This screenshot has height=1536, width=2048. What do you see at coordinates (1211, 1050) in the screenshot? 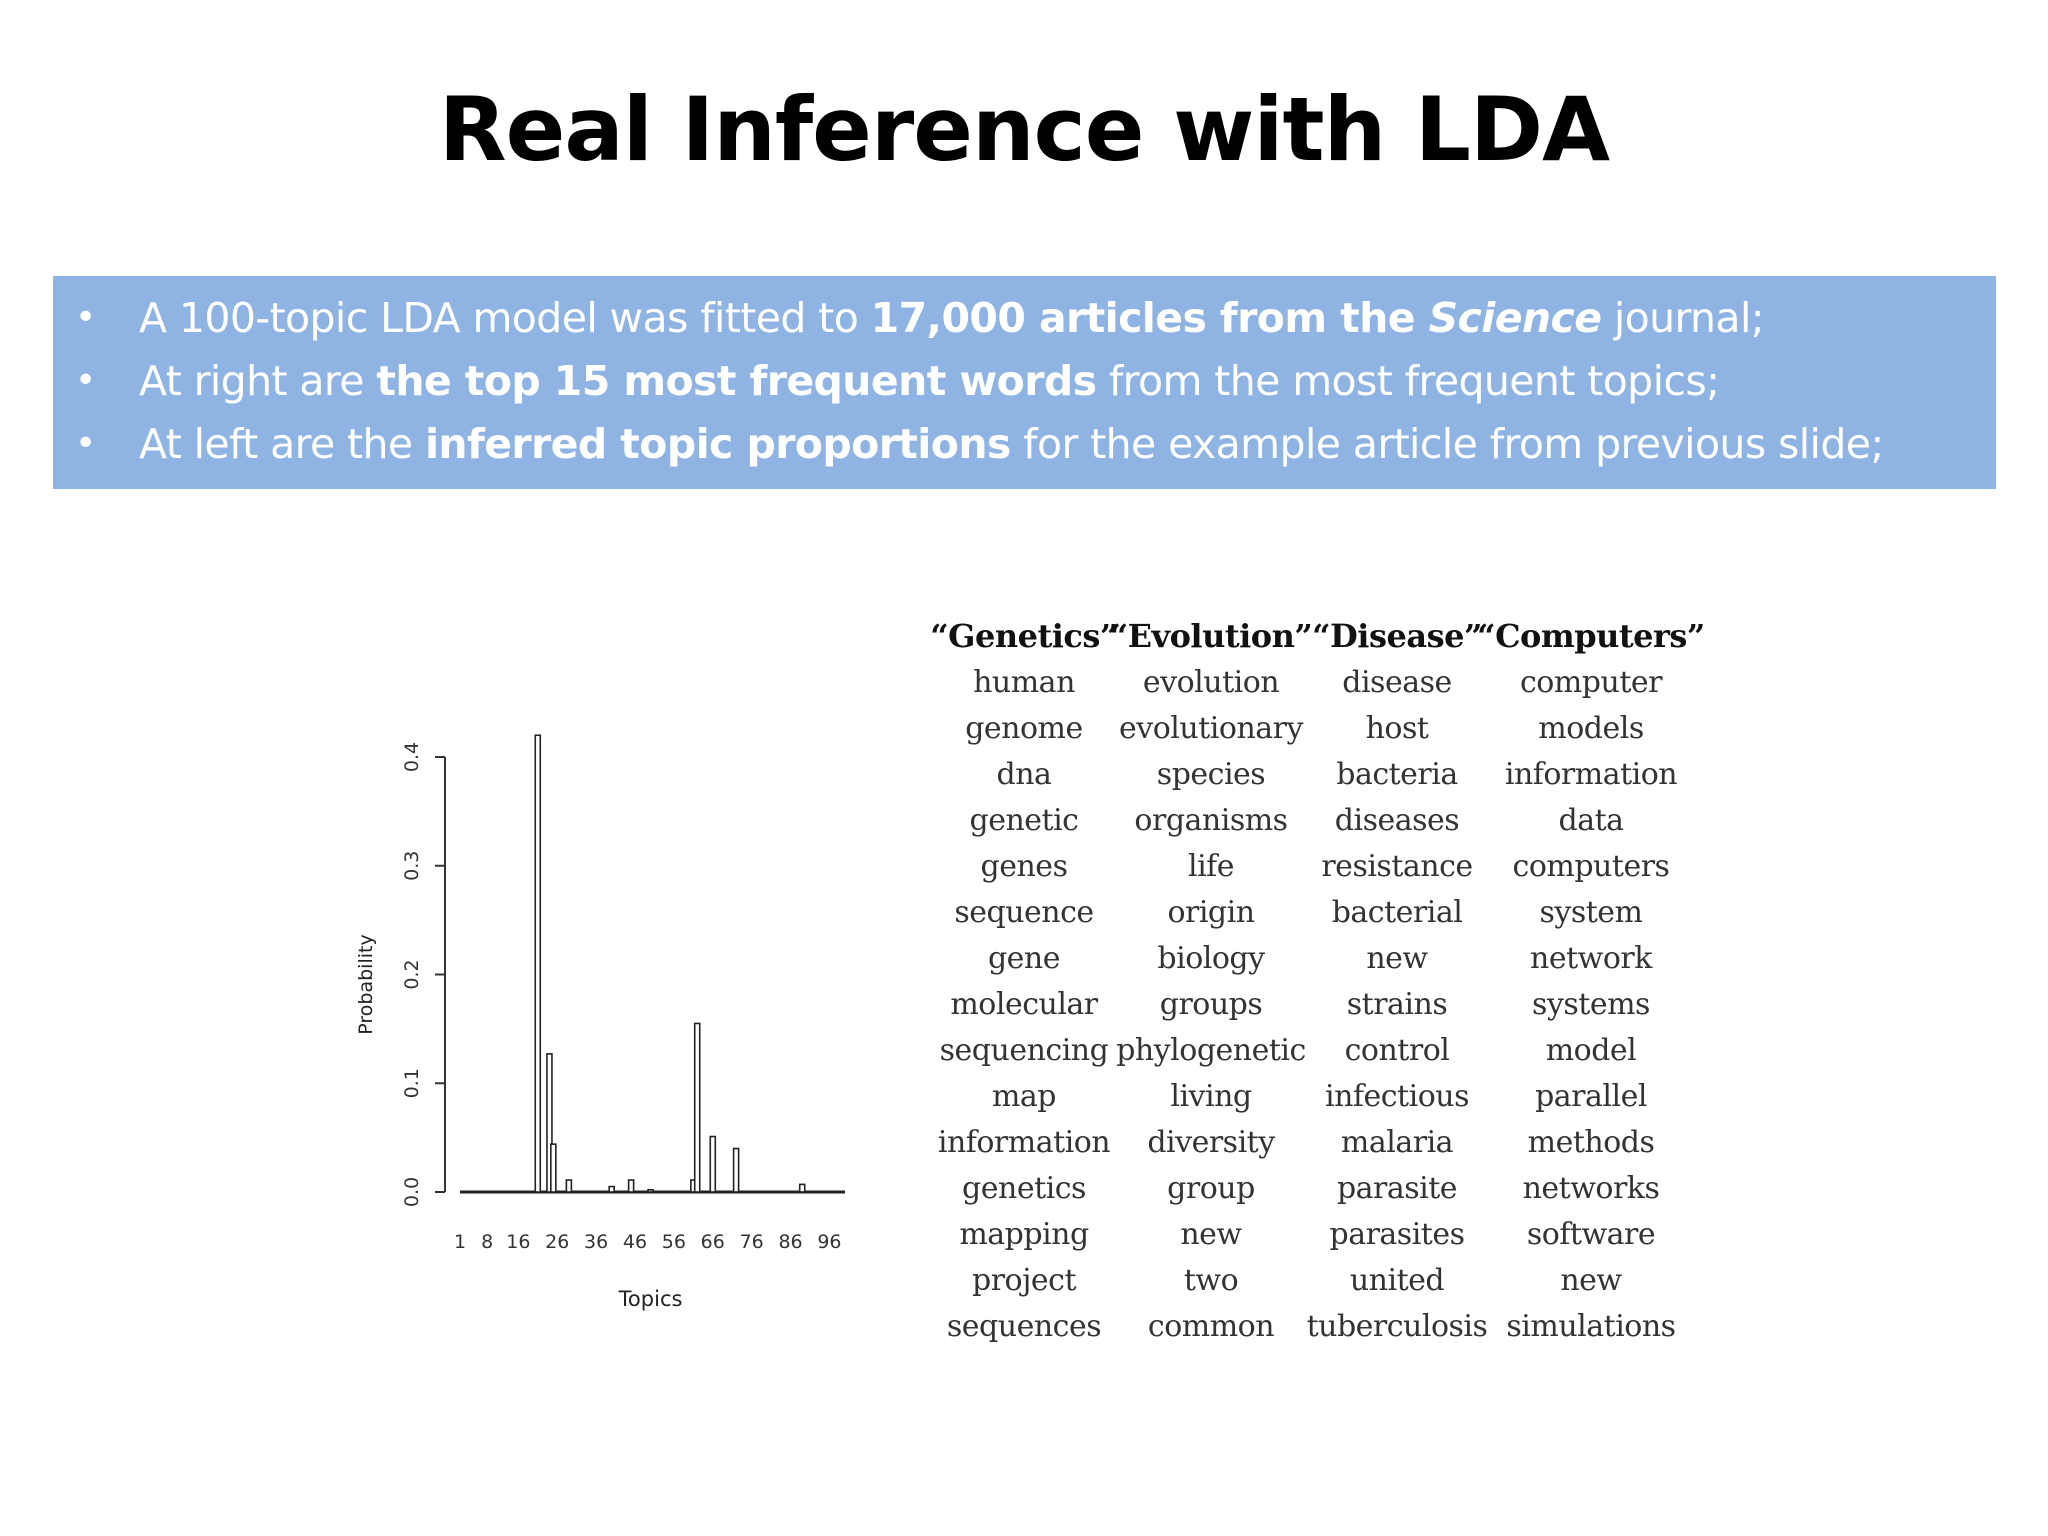
I see `topic-word: phylogenetic` at bounding box center [1211, 1050].